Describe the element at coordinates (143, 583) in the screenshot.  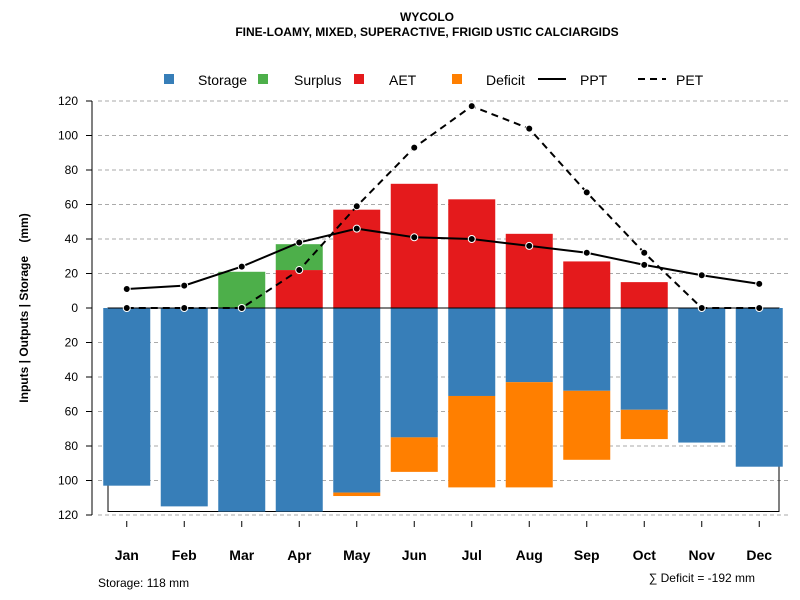
I see `storage-note: Storage: 118 mm` at that location.